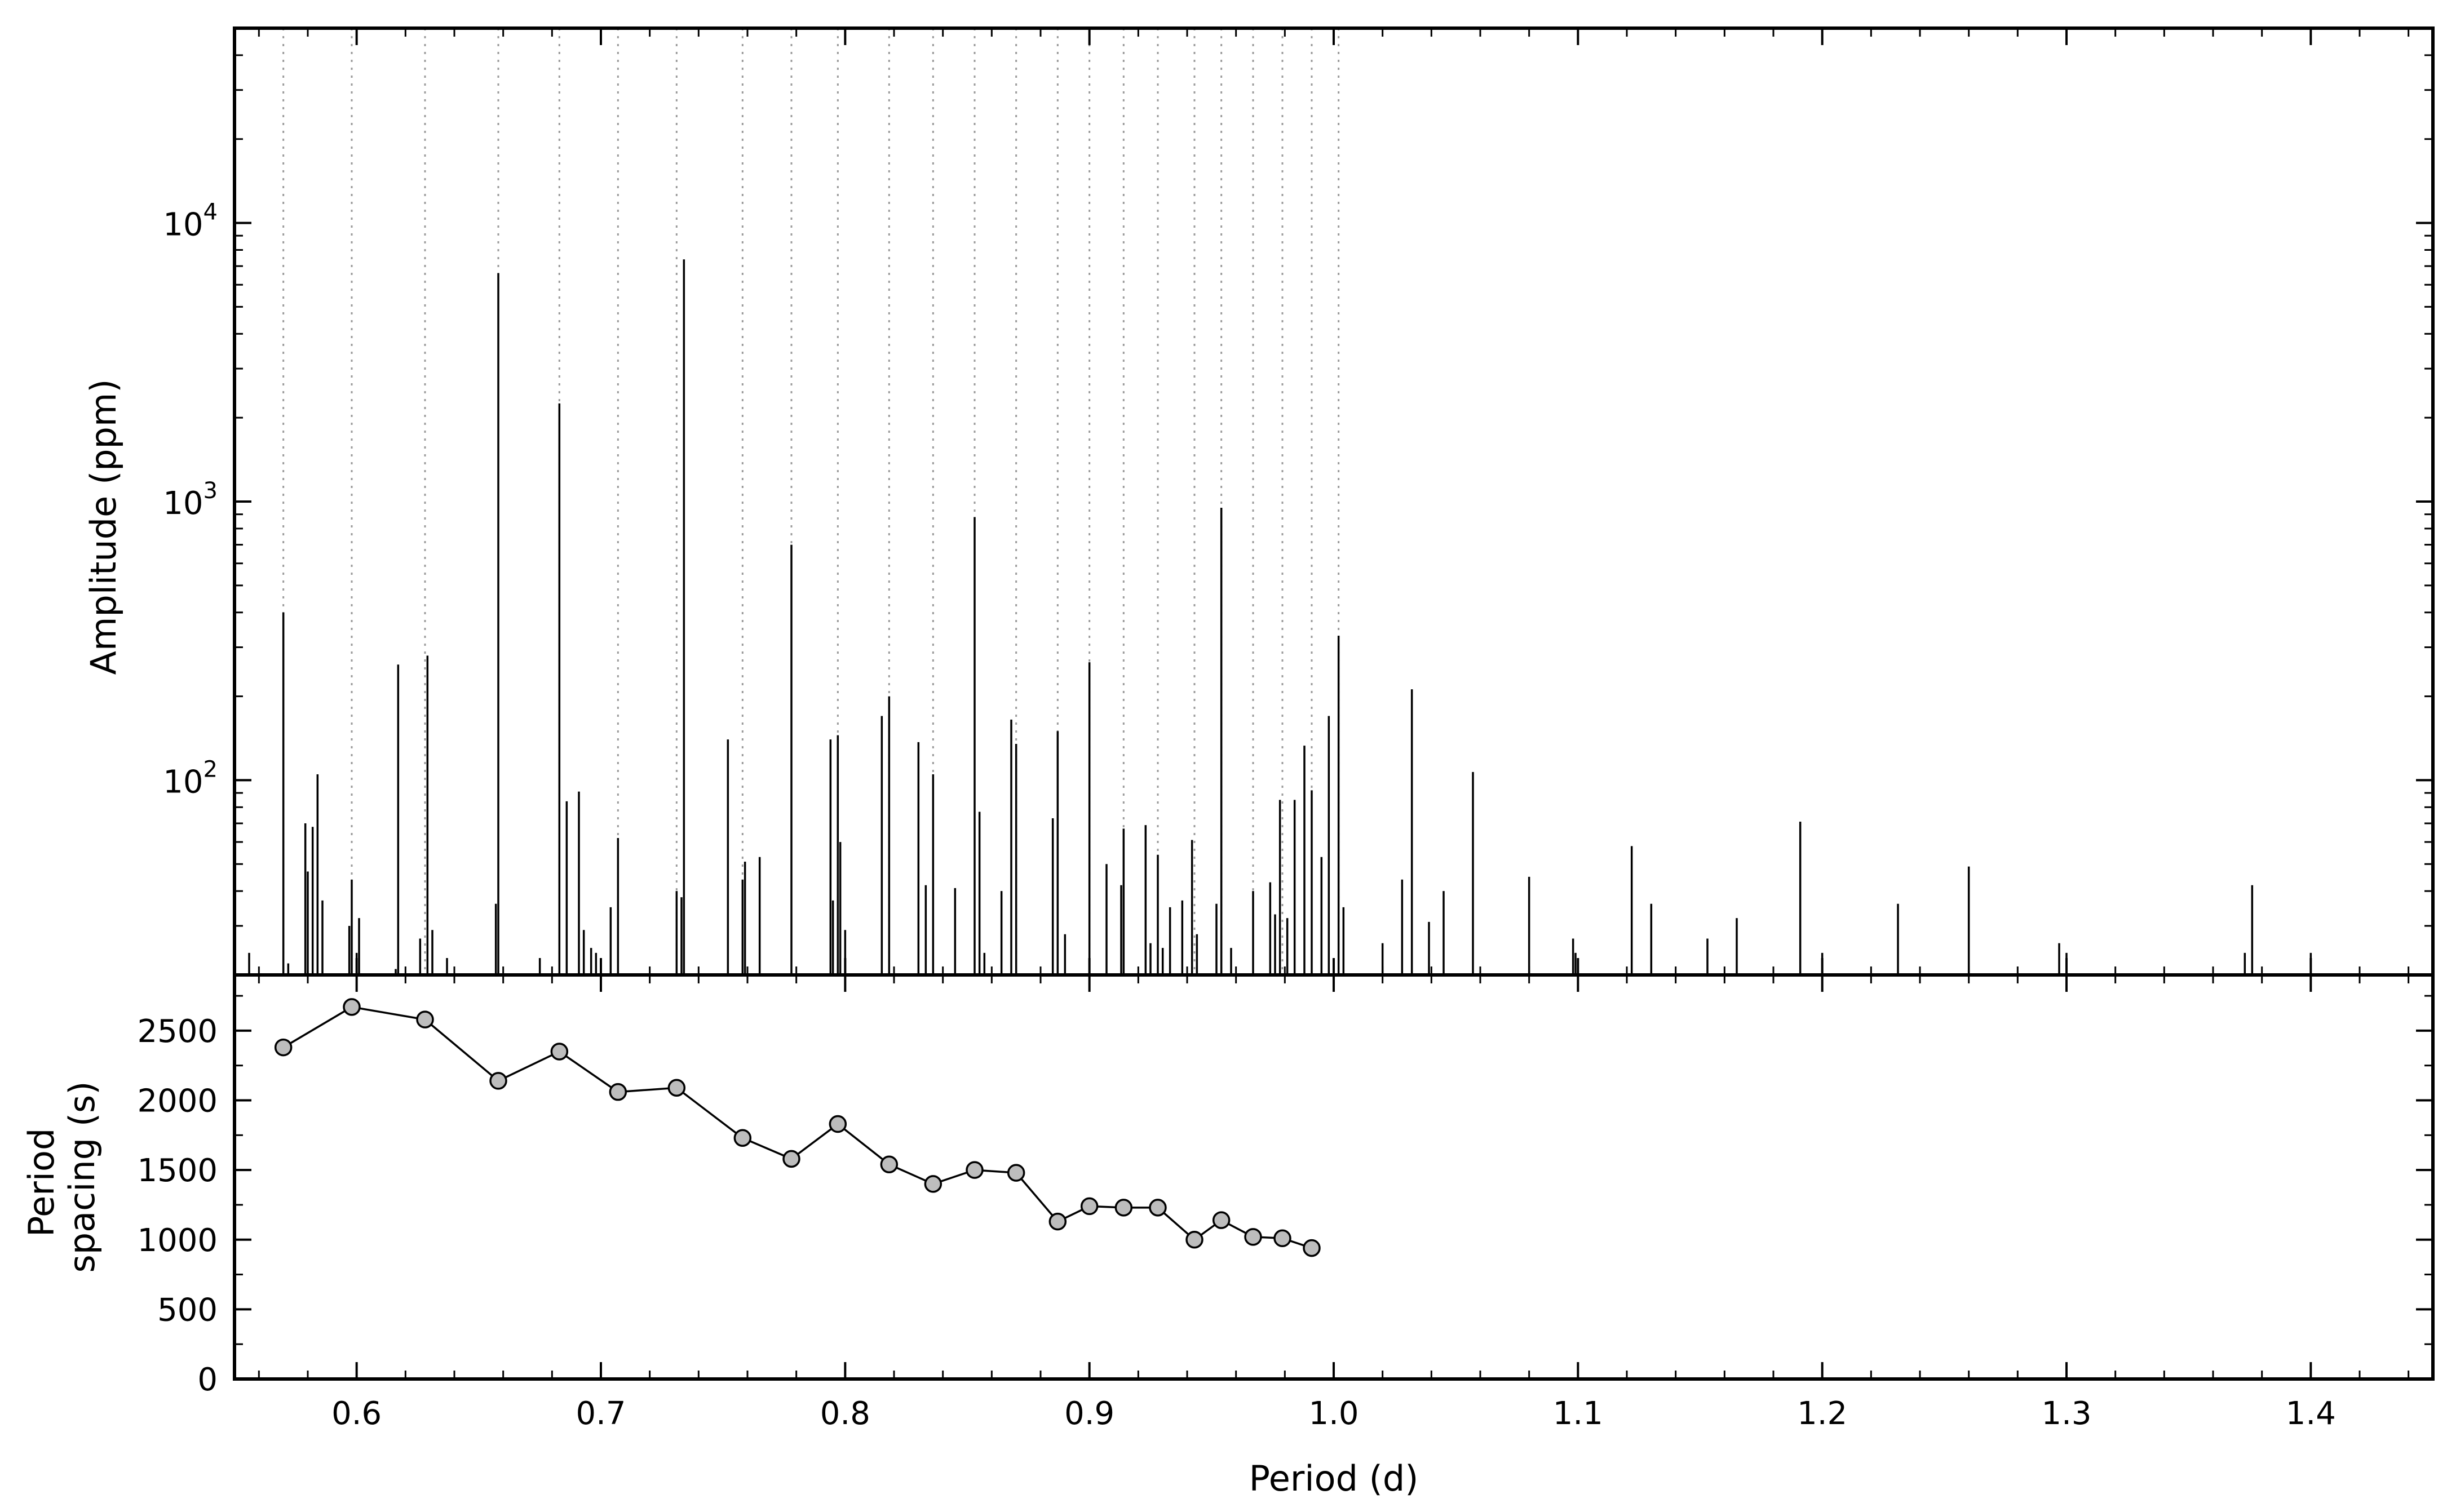 The image size is (2447, 1512). I want to click on x-tick-label: 0.8, so click(845, 1413).